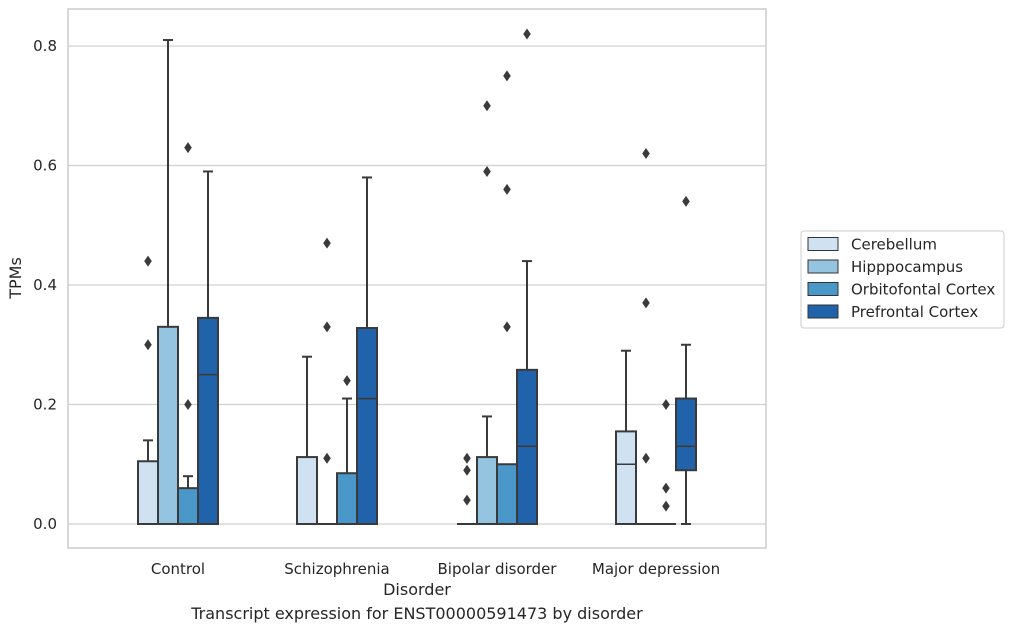 The width and height of the screenshot is (1014, 634). I want to click on legend-label: Cerebellum, so click(894, 245).